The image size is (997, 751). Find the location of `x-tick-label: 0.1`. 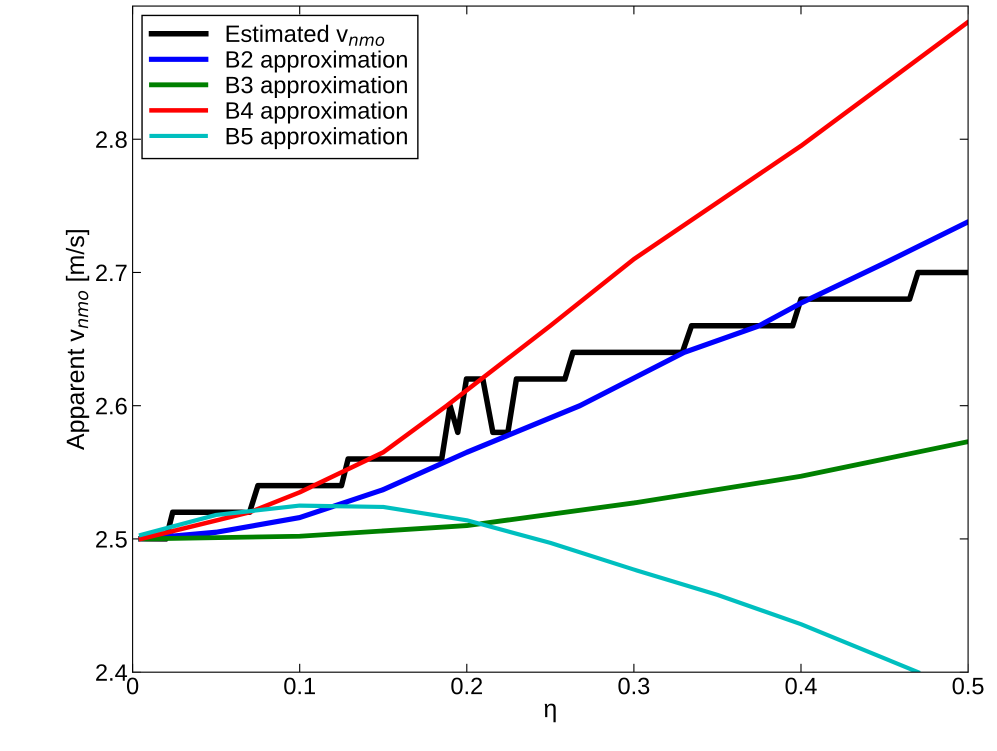

x-tick-label: 0.1 is located at coordinates (299, 686).